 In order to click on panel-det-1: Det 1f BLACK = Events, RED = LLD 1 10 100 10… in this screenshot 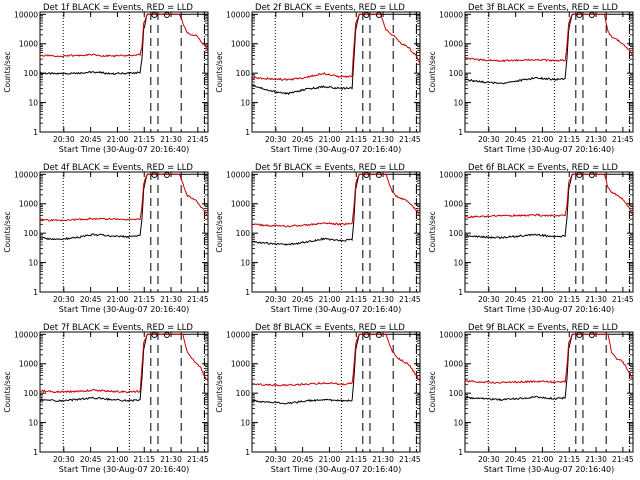, I will do `click(106, 78)`.